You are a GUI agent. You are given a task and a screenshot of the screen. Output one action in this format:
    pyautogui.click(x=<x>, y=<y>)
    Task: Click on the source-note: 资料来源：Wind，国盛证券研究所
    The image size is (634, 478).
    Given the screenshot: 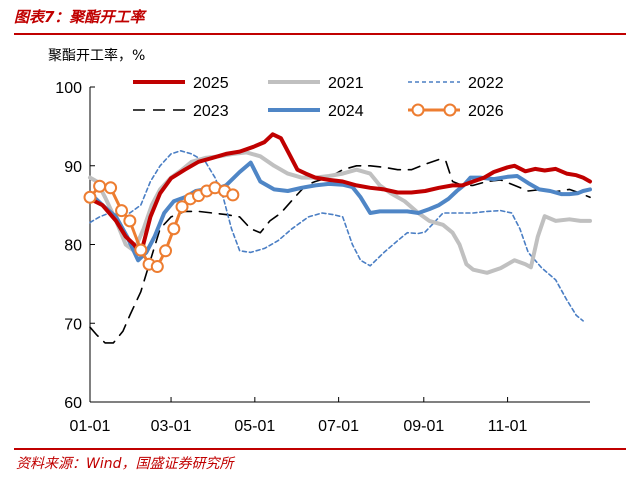 What is the action you would take?
    pyautogui.click(x=125, y=464)
    